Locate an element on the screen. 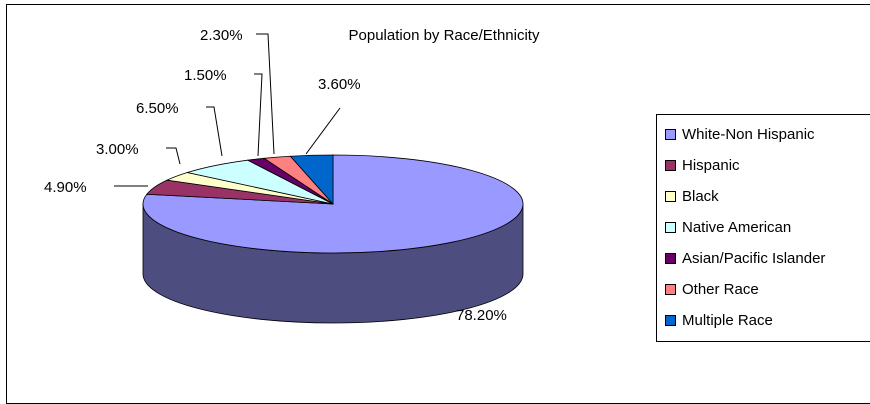 This screenshot has width=870, height=404. legend-label: Multiple Race is located at coordinates (727, 320).